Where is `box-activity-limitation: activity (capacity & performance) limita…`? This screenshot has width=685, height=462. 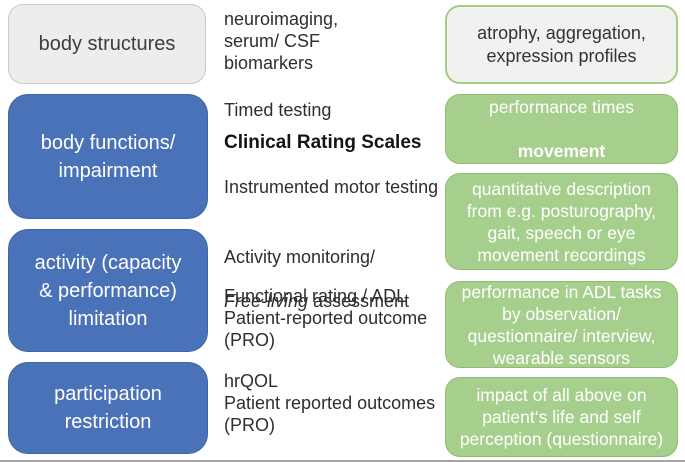 box-activity-limitation: activity (capacity & performance) limita… is located at coordinates (108, 290).